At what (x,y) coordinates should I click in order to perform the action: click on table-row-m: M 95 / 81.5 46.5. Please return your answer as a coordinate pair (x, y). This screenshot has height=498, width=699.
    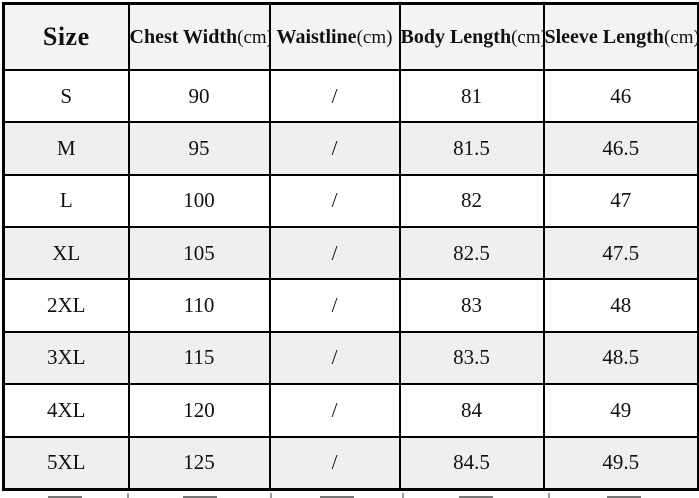
    Looking at the image, I should click on (350, 148).